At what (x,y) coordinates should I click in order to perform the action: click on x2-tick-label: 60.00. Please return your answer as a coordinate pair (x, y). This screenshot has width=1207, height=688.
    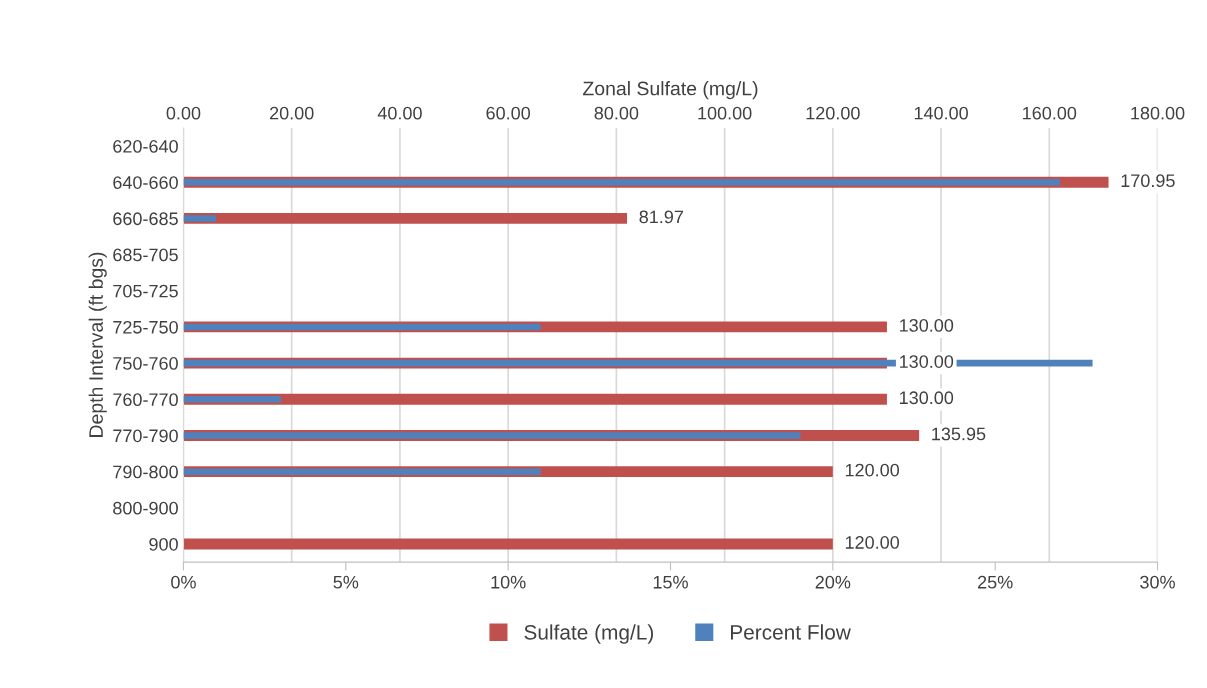
    Looking at the image, I should click on (508, 113).